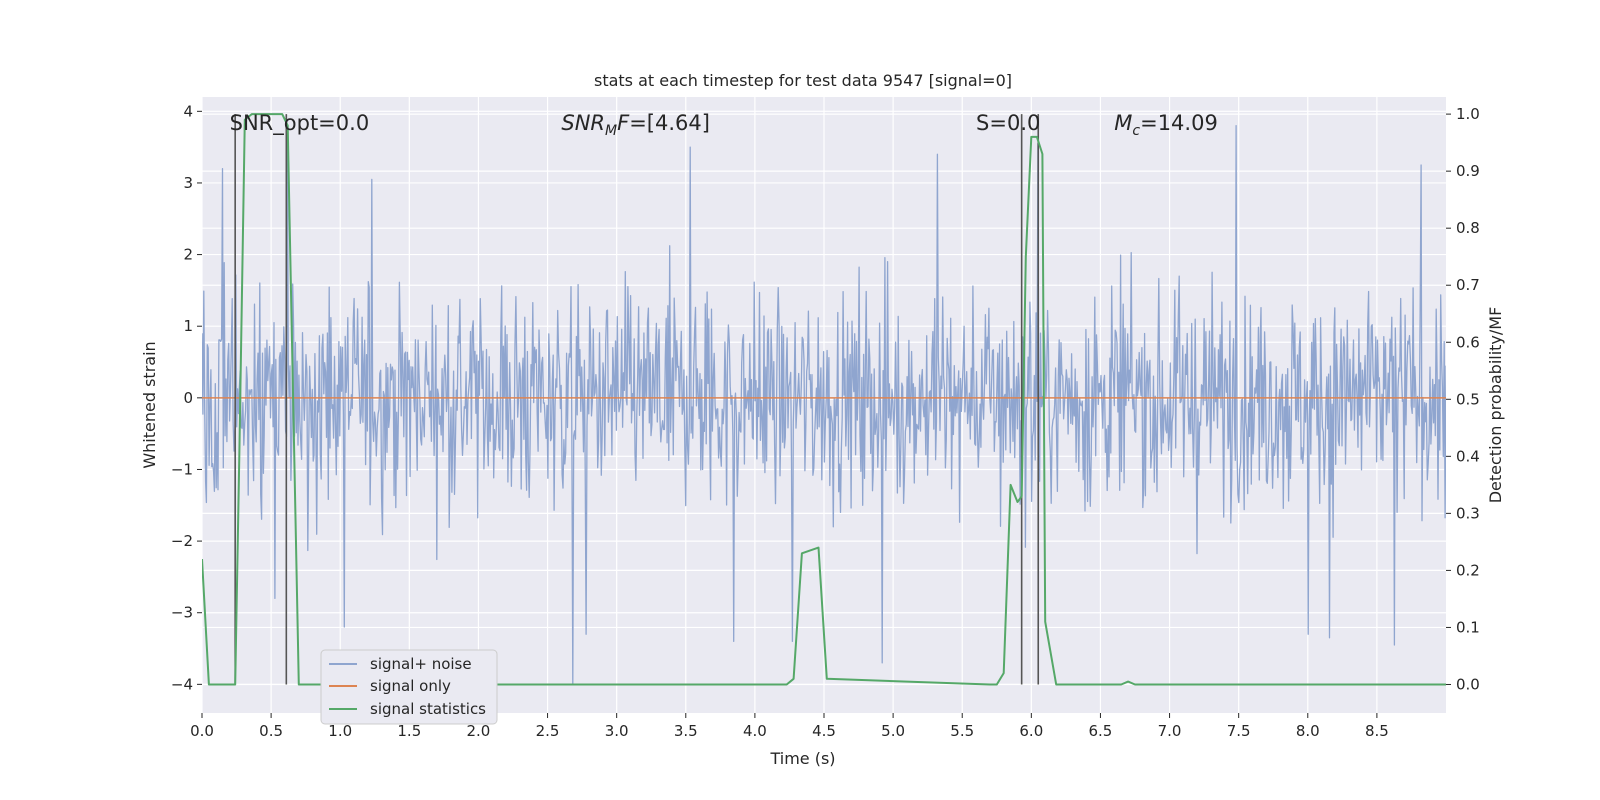 This screenshot has height=800, width=1600. Describe the element at coordinates (1468, 171) in the screenshot. I see `y-right-tick-label: 0.9` at that location.